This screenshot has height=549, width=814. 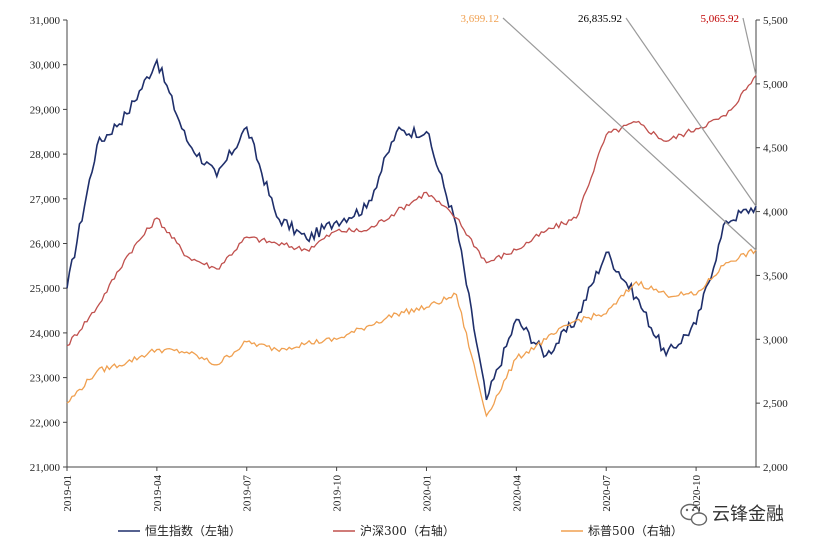 What do you see at coordinates (775, 468) in the screenshot?
I see `right-tick-label: 2,000` at bounding box center [775, 468].